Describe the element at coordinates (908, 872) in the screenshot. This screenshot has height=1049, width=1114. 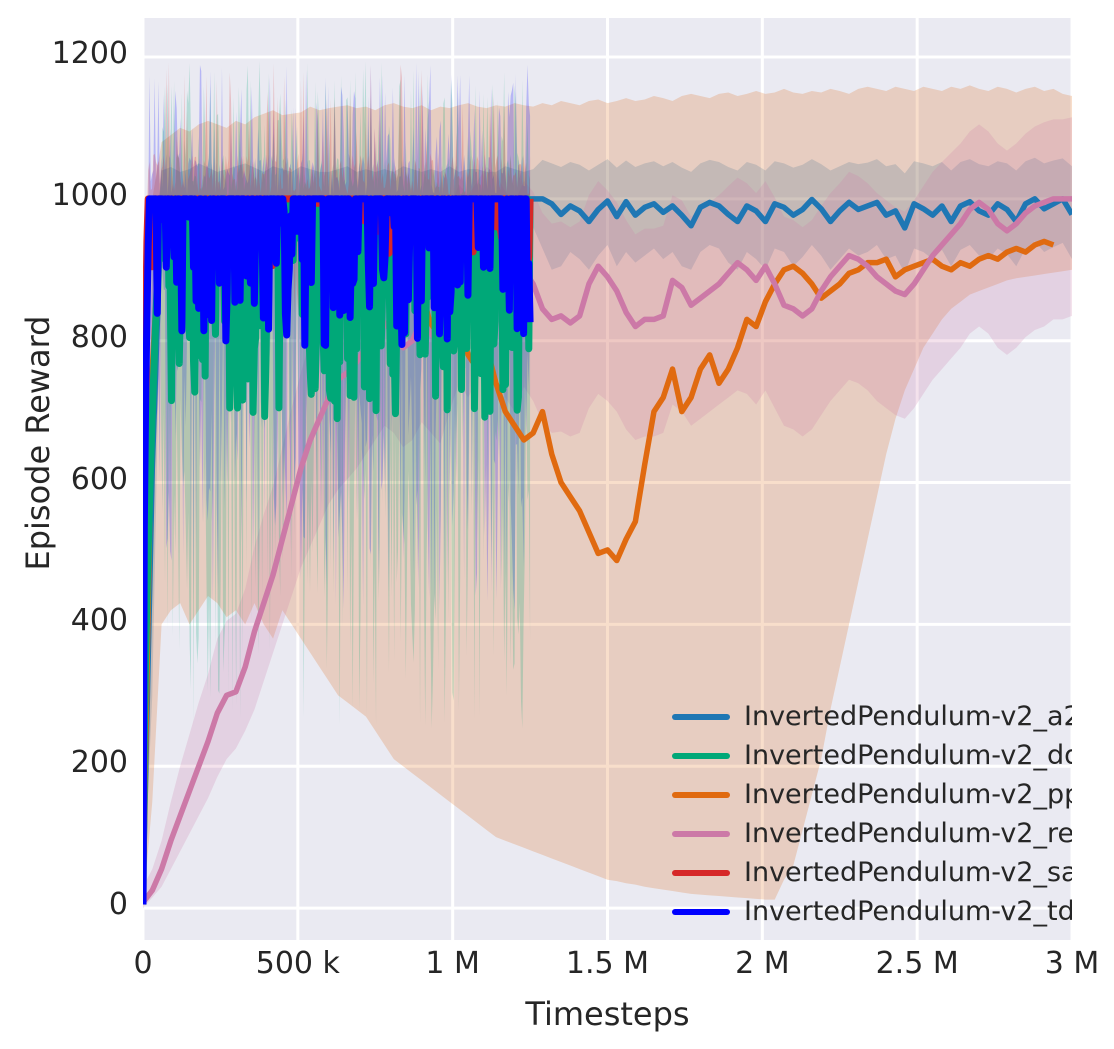
I see `legend-item-label: InvertedPendulum-v2_sac (10)` at that location.